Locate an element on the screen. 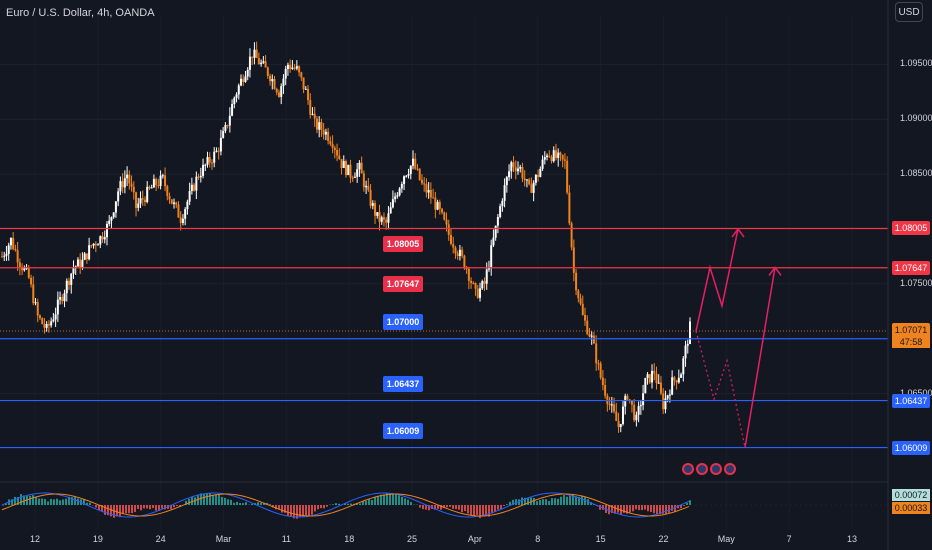 The image size is (932, 550). osc-value-tag: 0.00033 is located at coordinates (911, 508).